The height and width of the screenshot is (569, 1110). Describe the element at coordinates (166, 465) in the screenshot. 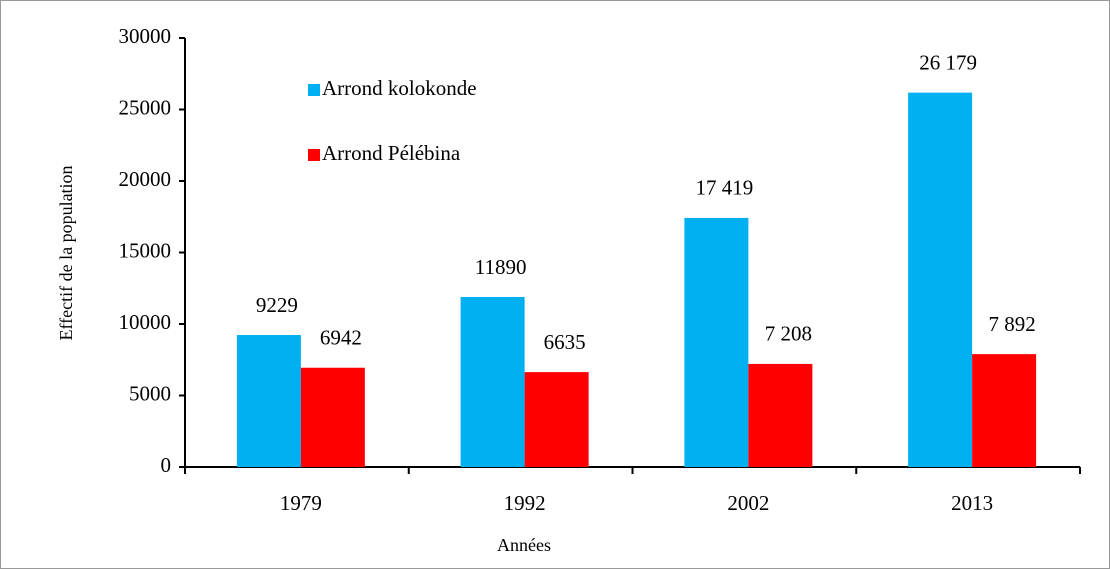

I see `y-tick-label: 0` at that location.